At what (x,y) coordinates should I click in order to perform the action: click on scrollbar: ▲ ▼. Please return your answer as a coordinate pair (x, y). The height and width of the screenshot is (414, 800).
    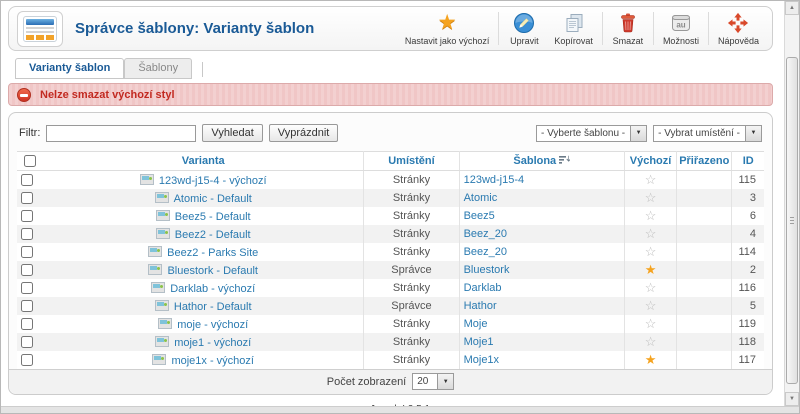
    Looking at the image, I should click on (791, 203).